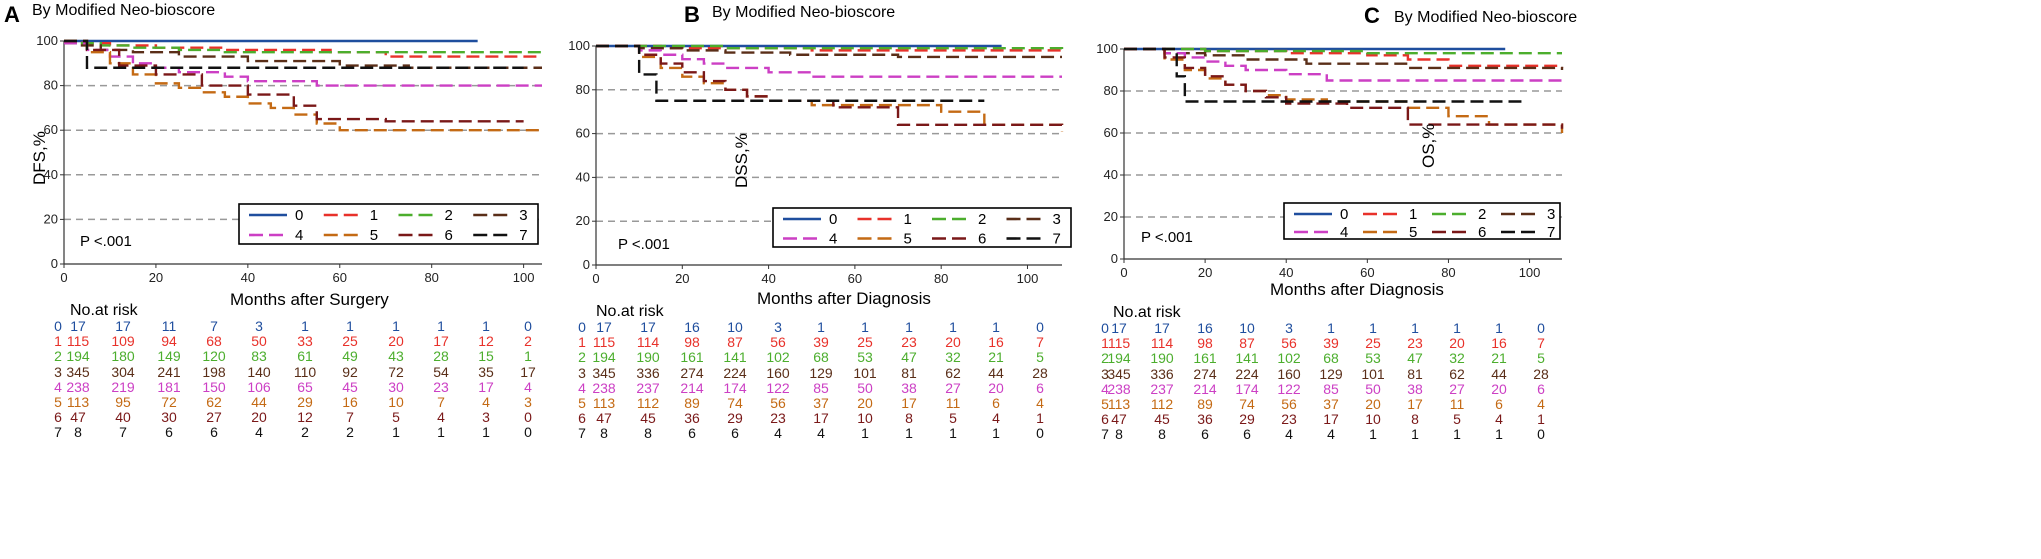  What do you see at coordinates (1247, 328) in the screenshot?
I see `risk-count: 10` at bounding box center [1247, 328].